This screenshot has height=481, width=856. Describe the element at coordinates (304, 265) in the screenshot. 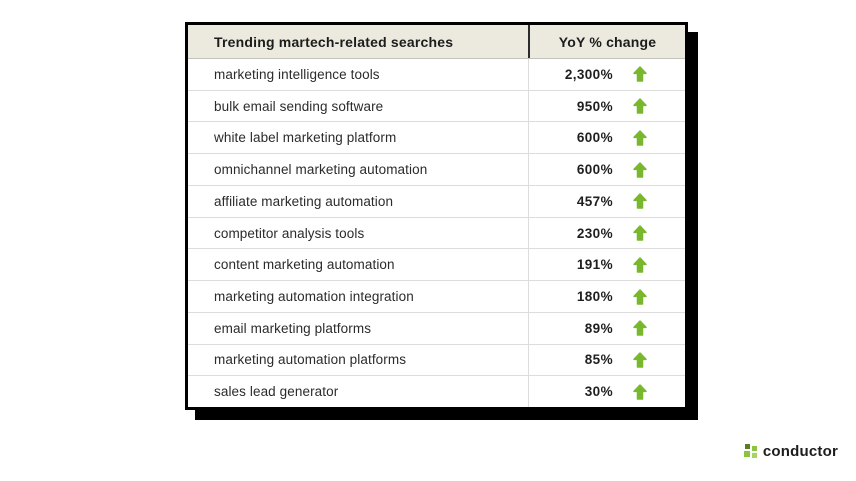

I see `search-term: content marketing automation` at that location.